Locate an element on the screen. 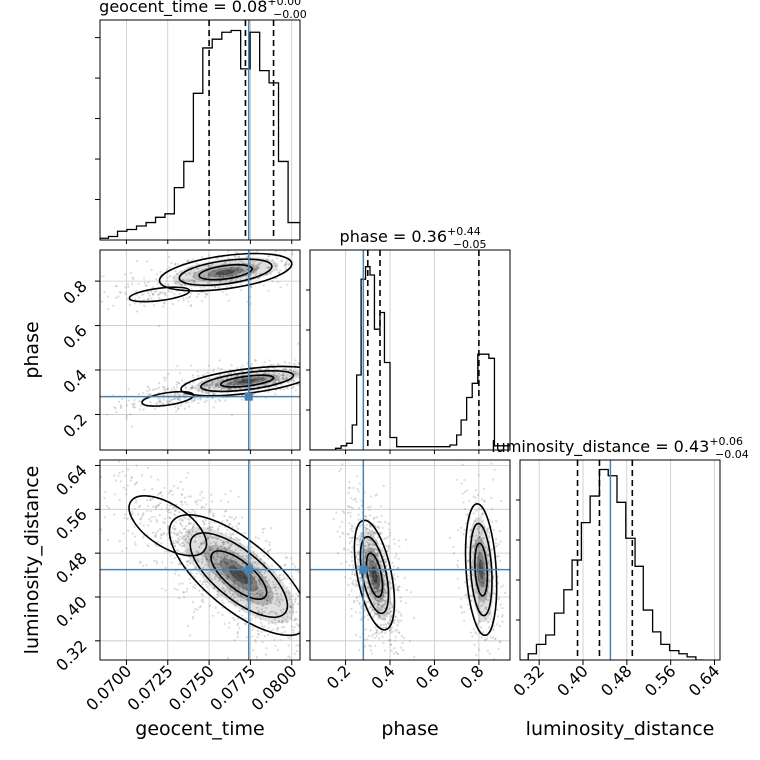  contour-line is located at coordinates (159, 294).